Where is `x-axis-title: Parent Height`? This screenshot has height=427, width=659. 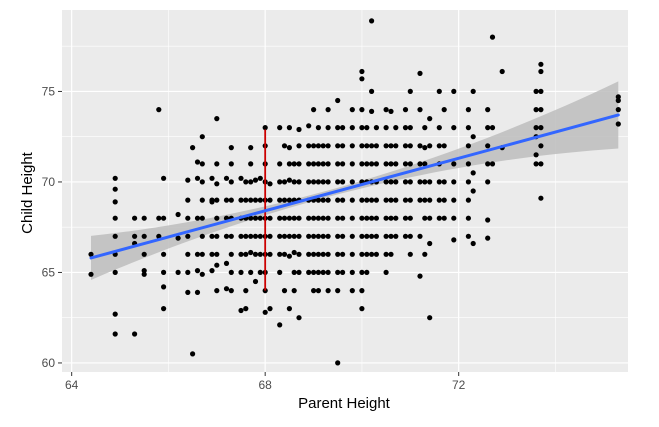 x-axis-title: Parent Height is located at coordinates (344, 403).